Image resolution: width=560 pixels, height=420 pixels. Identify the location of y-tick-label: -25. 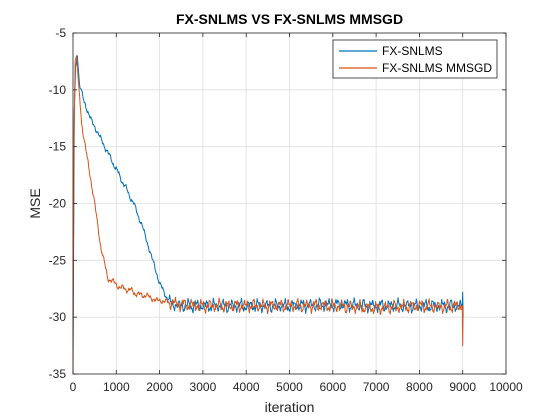
(58, 260).